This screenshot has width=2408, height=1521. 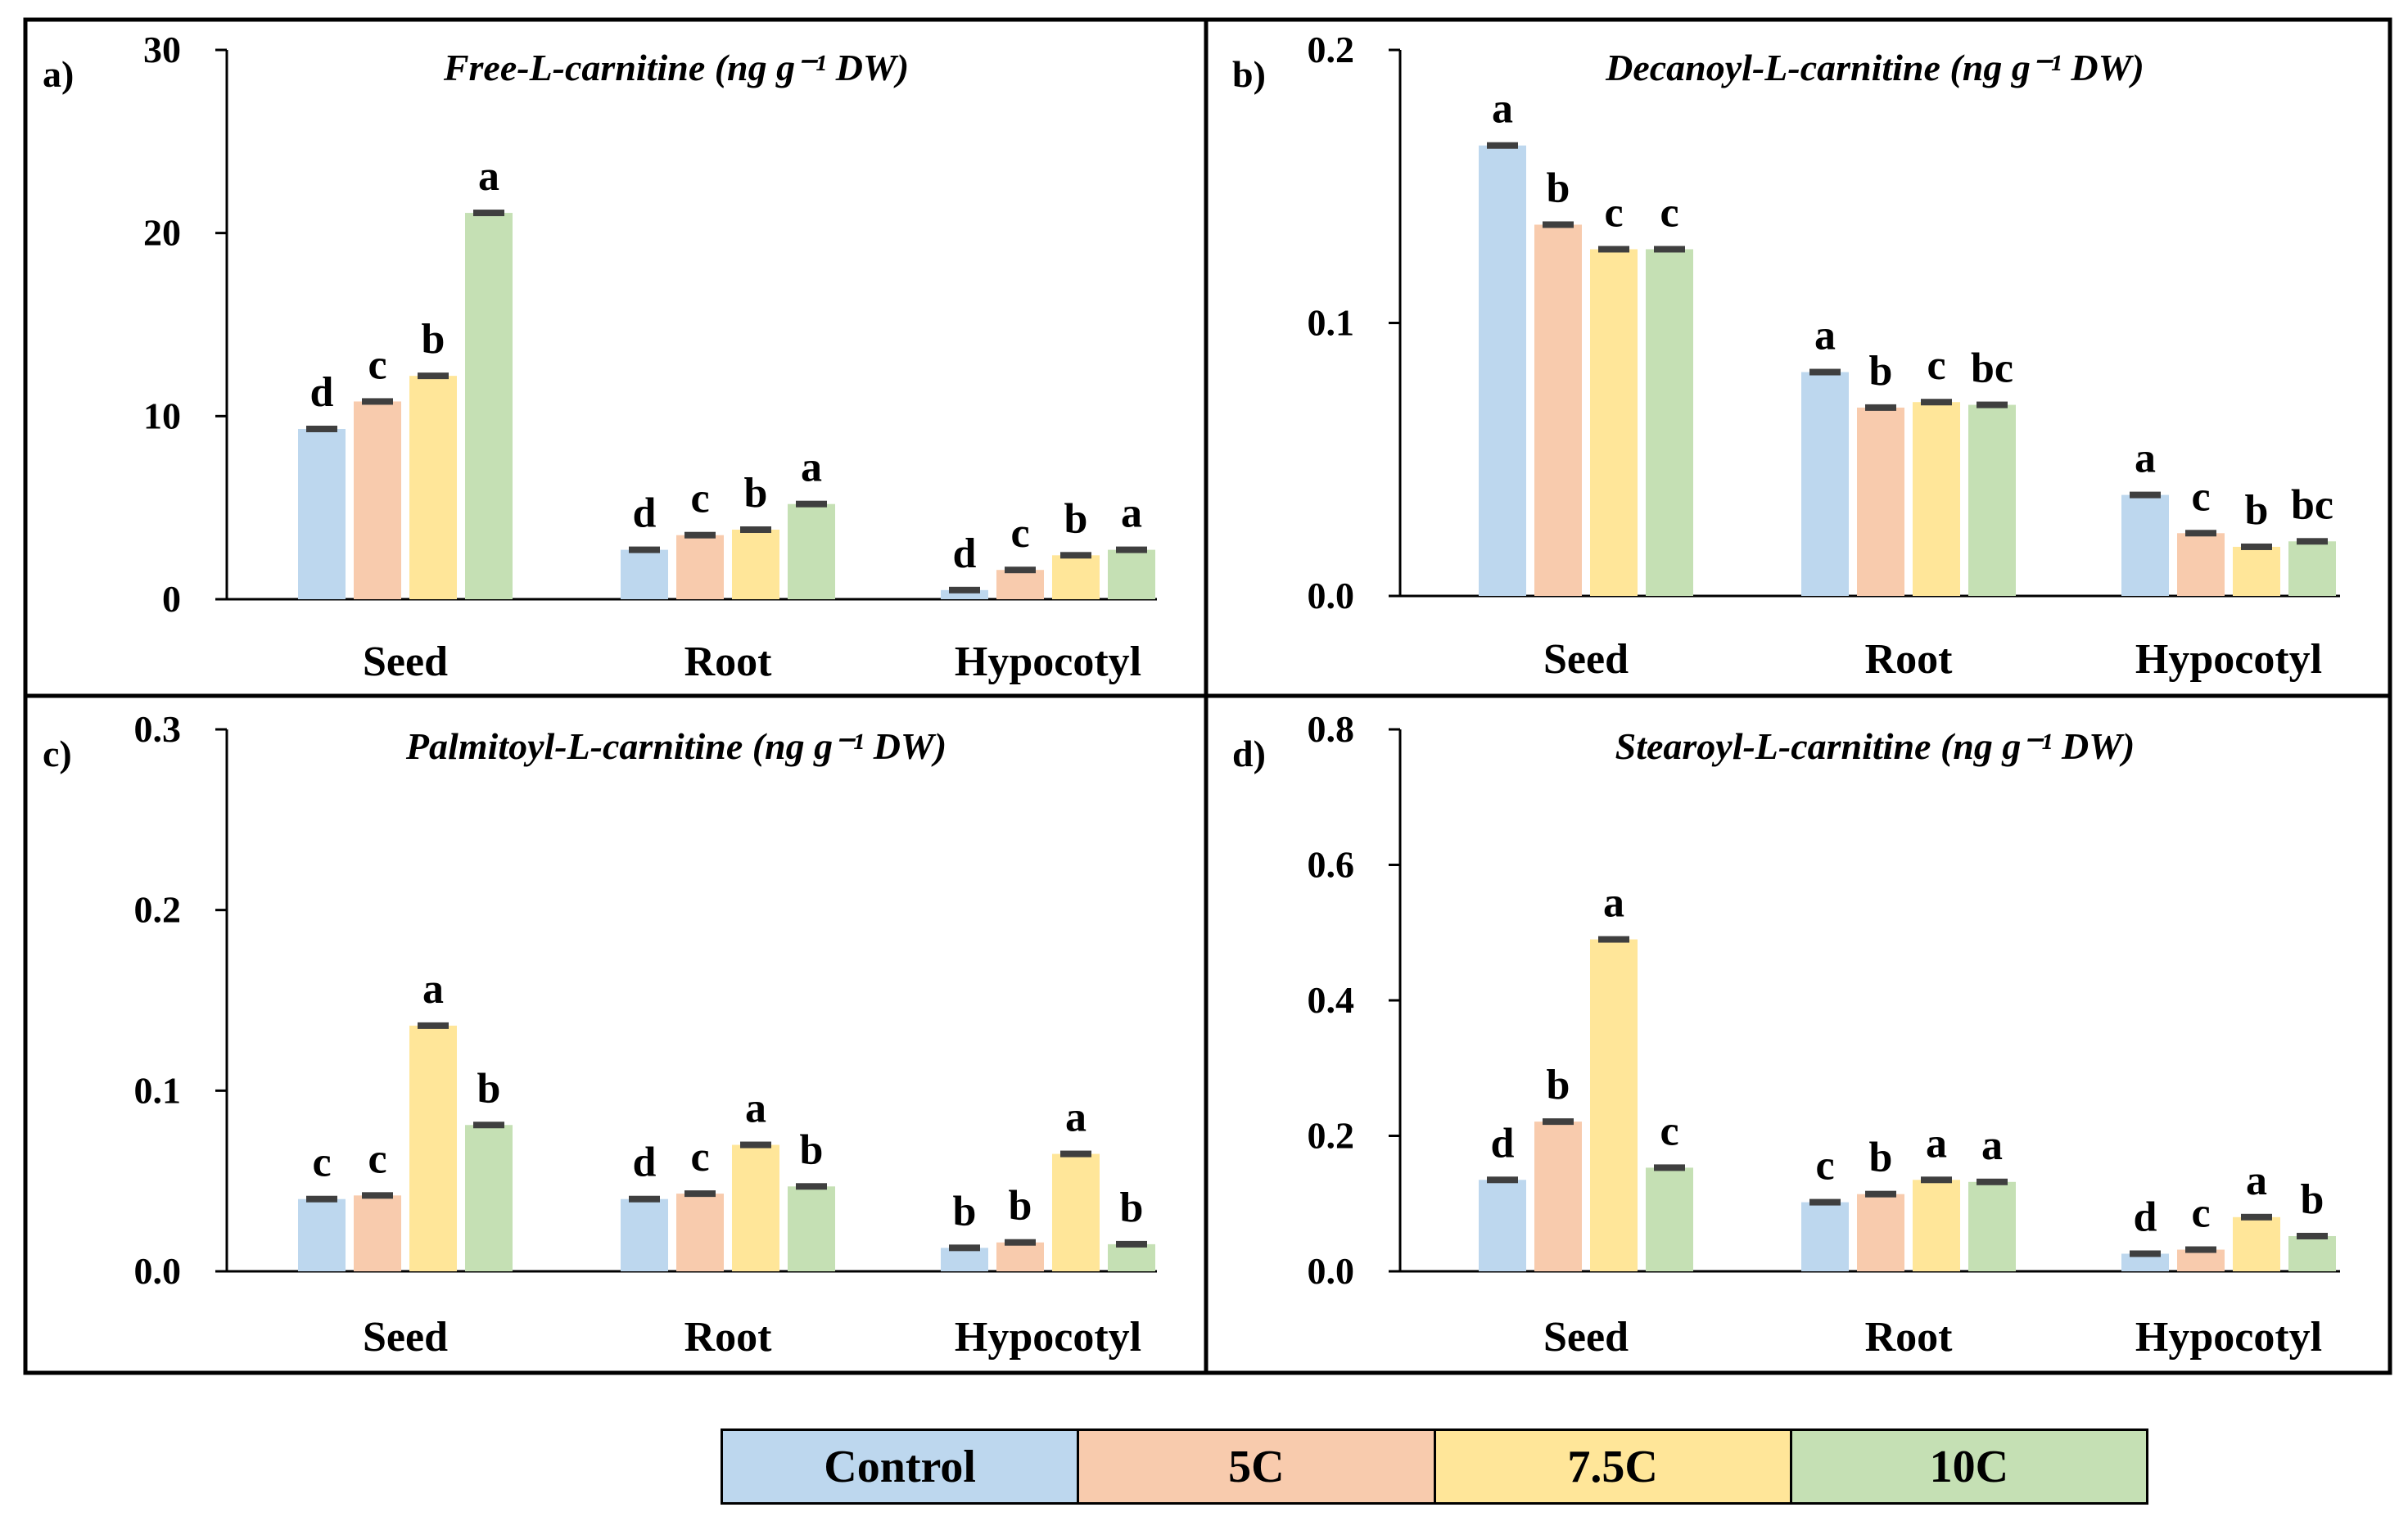 What do you see at coordinates (902, 1466) in the screenshot?
I see `legend-control: Control` at bounding box center [902, 1466].